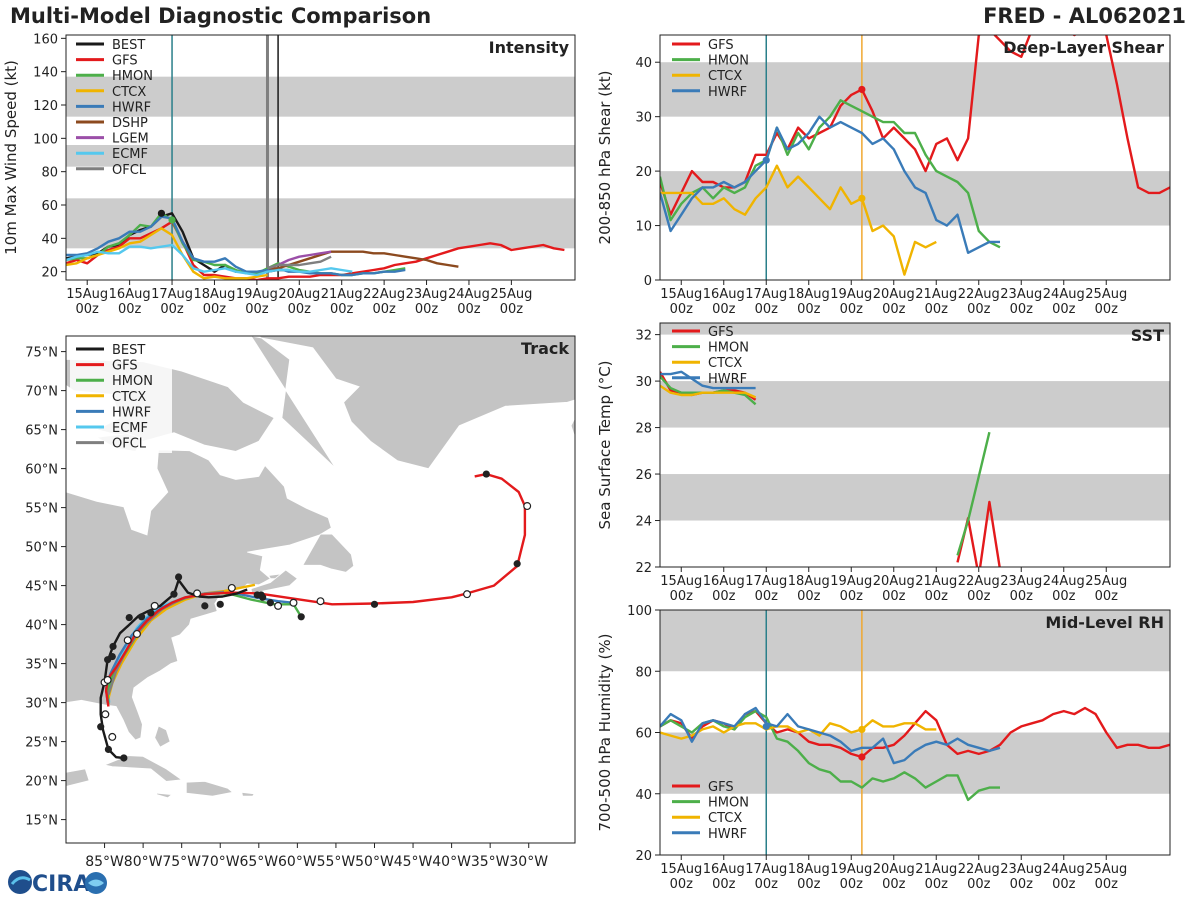 This screenshot has height=900, width=1200. Describe the element at coordinates (342, 294) in the screenshot. I see `intensity-xtick-day-6: 21Aug` at that location.